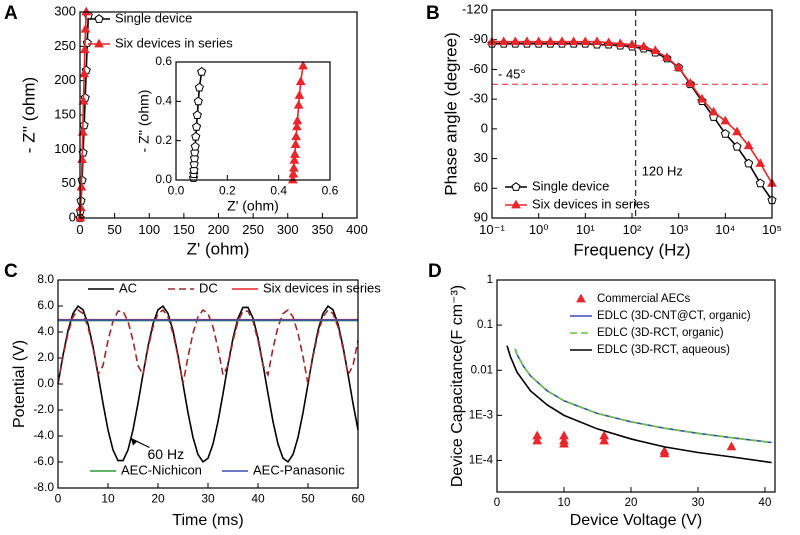 Image resolution: width=800 pixels, height=535 pixels. What do you see at coordinates (484, 127) in the screenshot?
I see `y-tick-label: 0` at bounding box center [484, 127].